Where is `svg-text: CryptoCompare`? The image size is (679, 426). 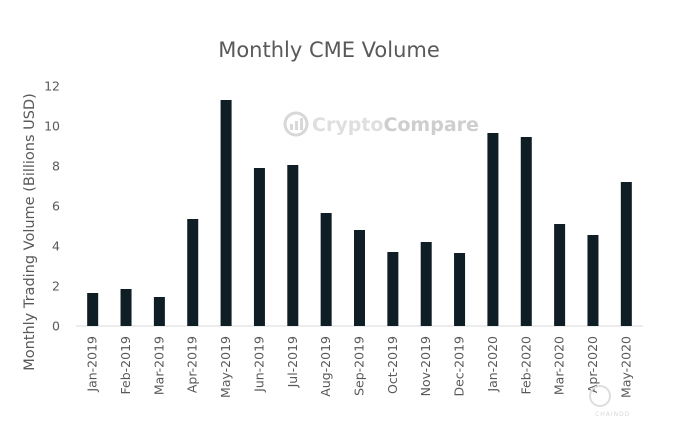
svg-text: CryptoCompare is located at coordinates (395, 125).